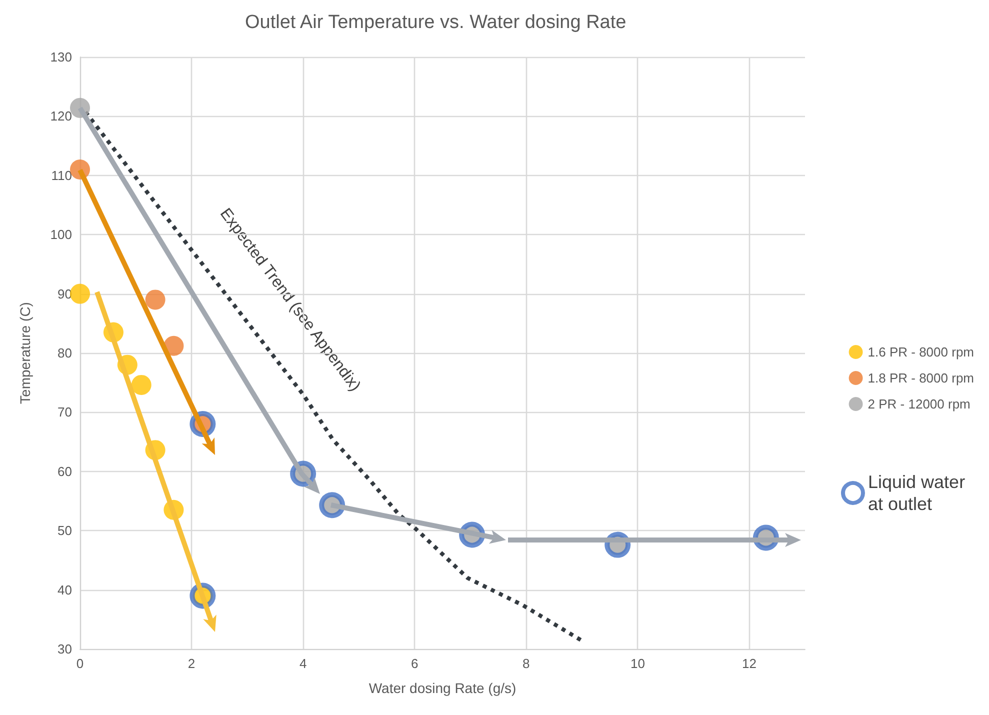  What do you see at coordinates (65, 590) in the screenshot?
I see `y-tick-label: 40` at bounding box center [65, 590].